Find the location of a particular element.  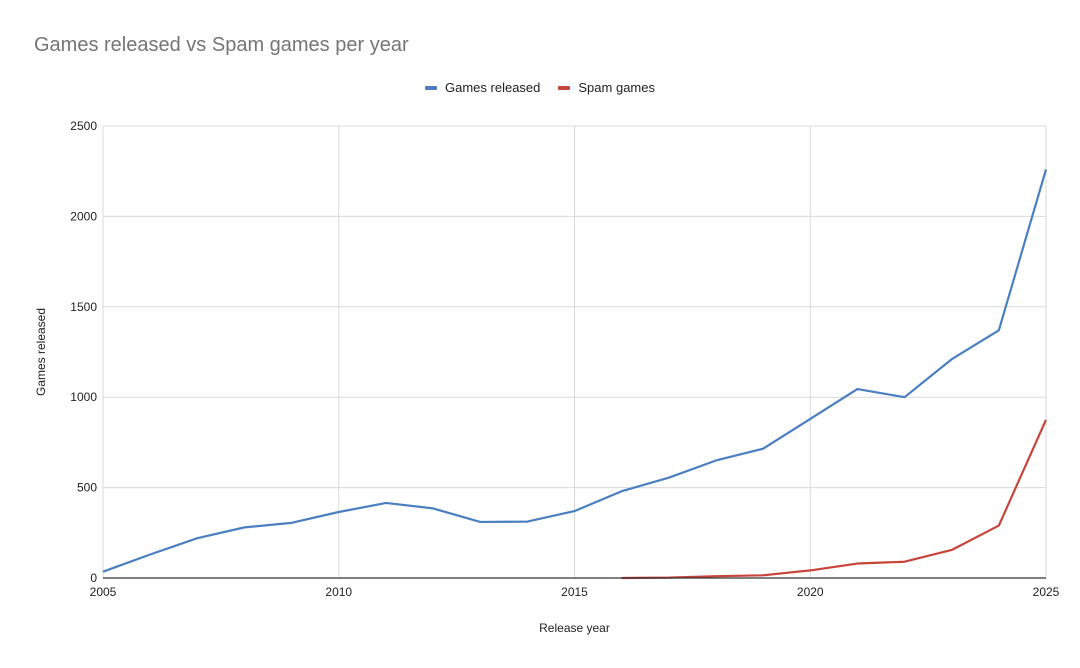

series-line-spam-games is located at coordinates (834, 499).